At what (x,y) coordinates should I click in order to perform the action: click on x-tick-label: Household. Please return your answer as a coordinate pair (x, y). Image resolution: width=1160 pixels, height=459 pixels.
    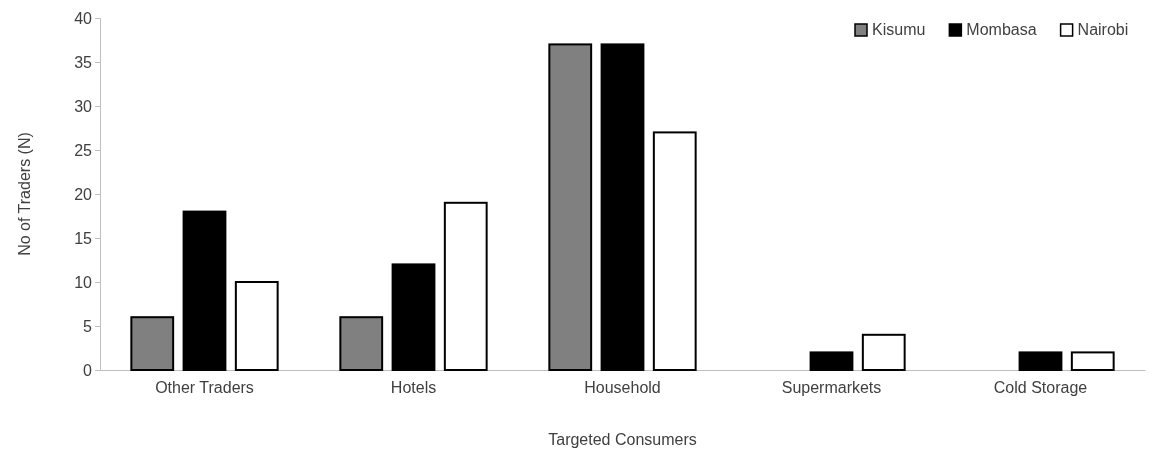
    Looking at the image, I should click on (622, 388).